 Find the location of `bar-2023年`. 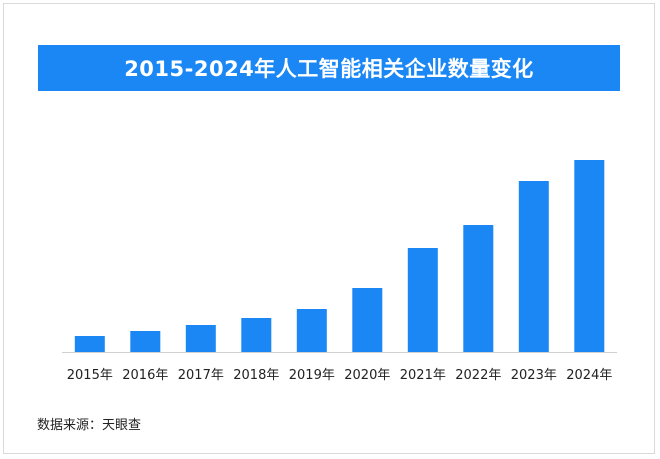

bar-2023年 is located at coordinates (533, 266).